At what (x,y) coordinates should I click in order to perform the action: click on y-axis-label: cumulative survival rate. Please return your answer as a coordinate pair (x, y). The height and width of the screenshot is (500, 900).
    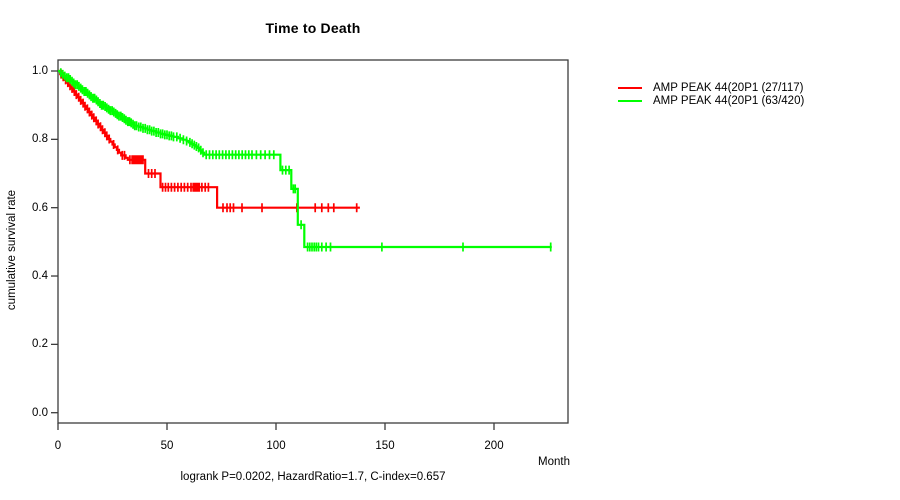
    Looking at the image, I should click on (12, 250).